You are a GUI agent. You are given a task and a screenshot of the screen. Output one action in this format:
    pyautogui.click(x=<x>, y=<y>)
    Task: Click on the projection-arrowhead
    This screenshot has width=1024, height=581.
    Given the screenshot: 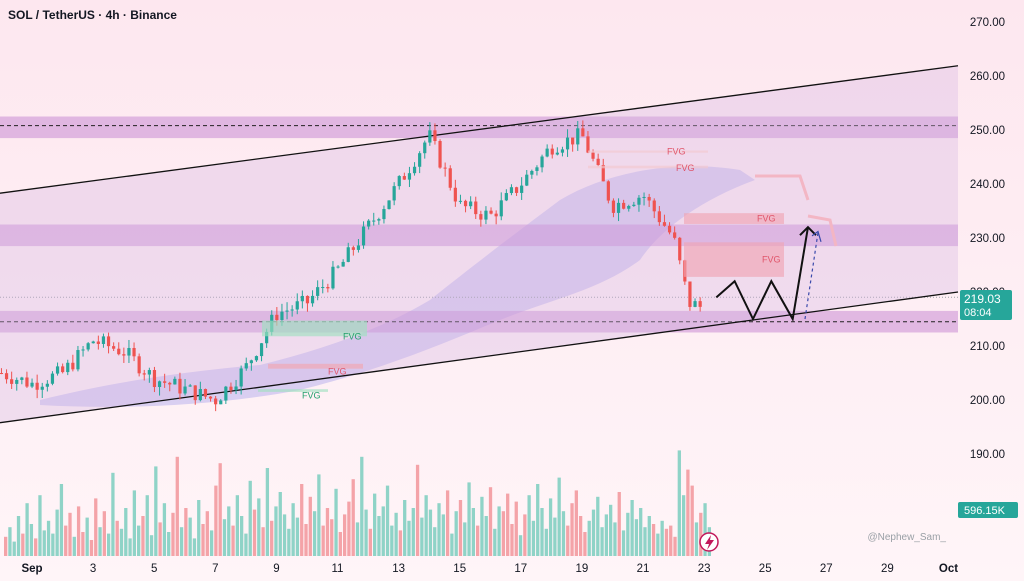 What is the action you would take?
    pyautogui.click(x=808, y=230)
    